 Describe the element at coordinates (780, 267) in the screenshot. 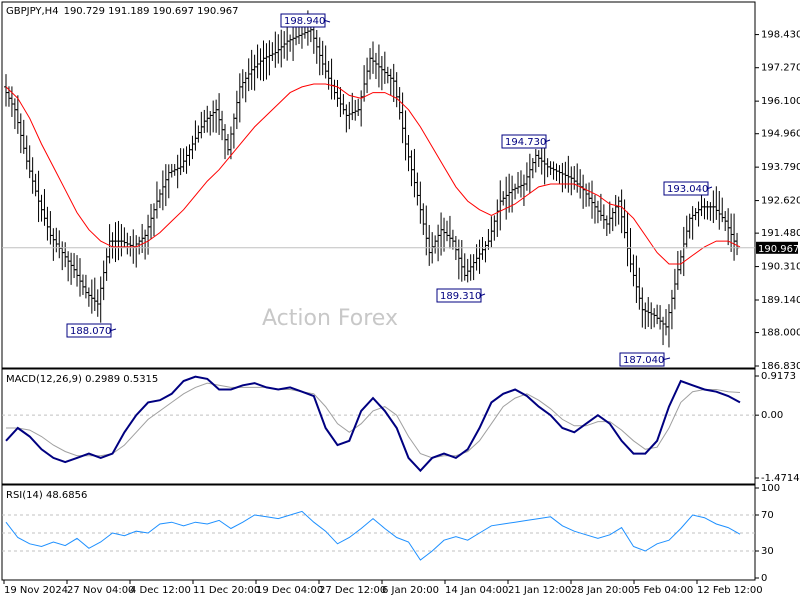

I see `price-tick-label: 190.310` at that location.